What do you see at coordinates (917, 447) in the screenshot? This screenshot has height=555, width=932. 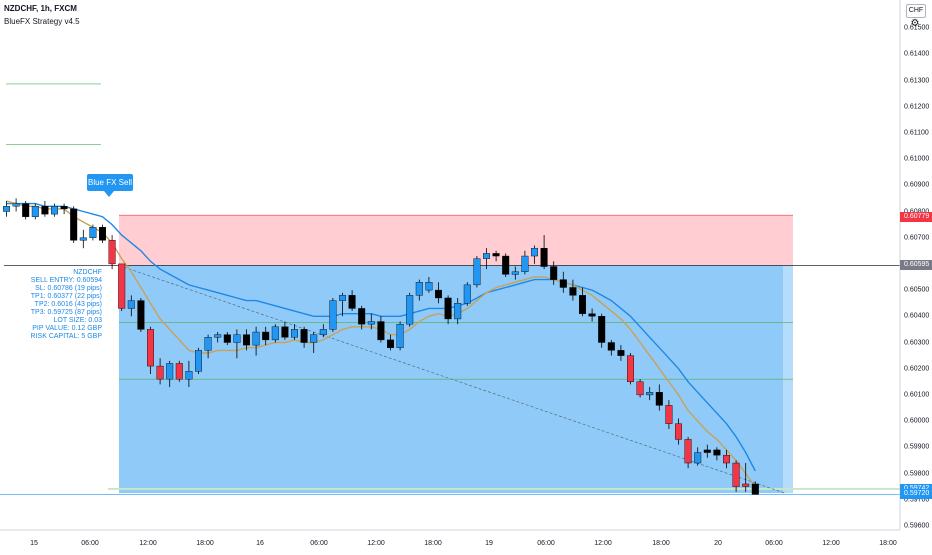 I see `price-tick-label: 0.59900` at bounding box center [917, 447].